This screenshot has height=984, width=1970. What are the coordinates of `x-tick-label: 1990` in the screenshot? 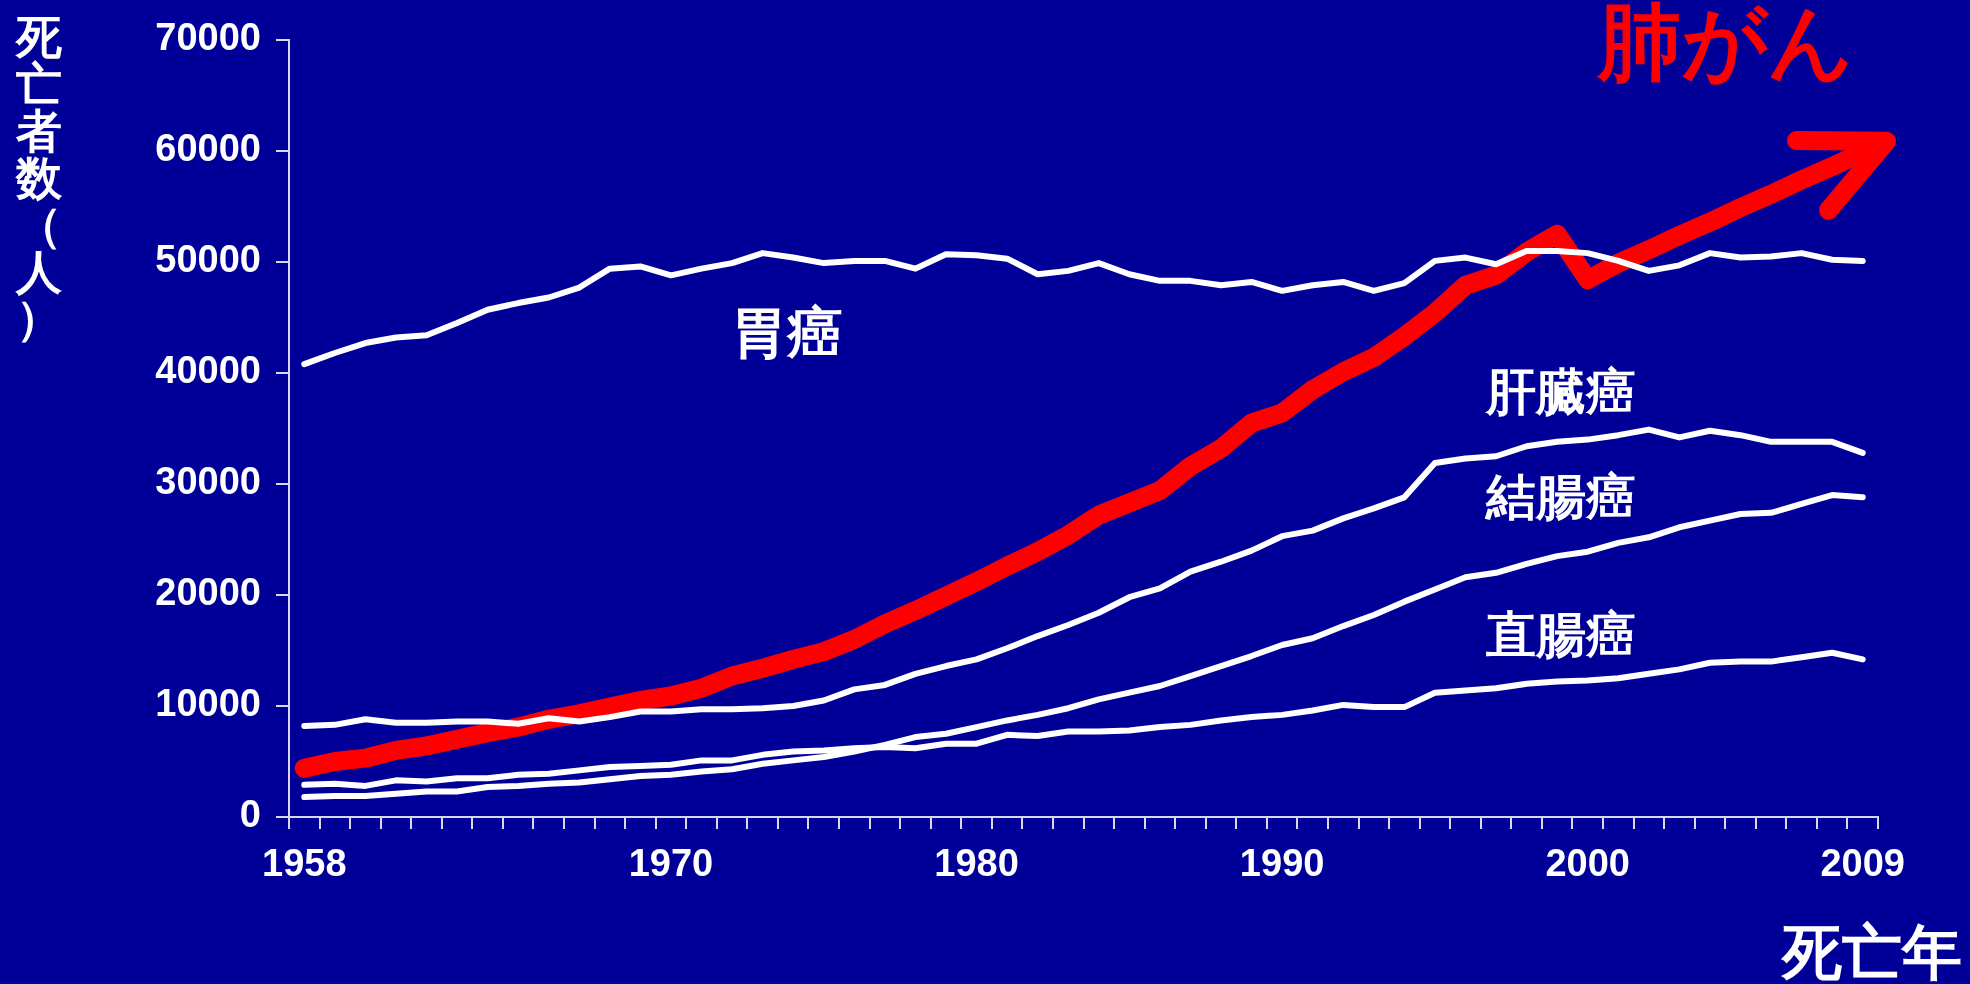 It's located at (1282, 863).